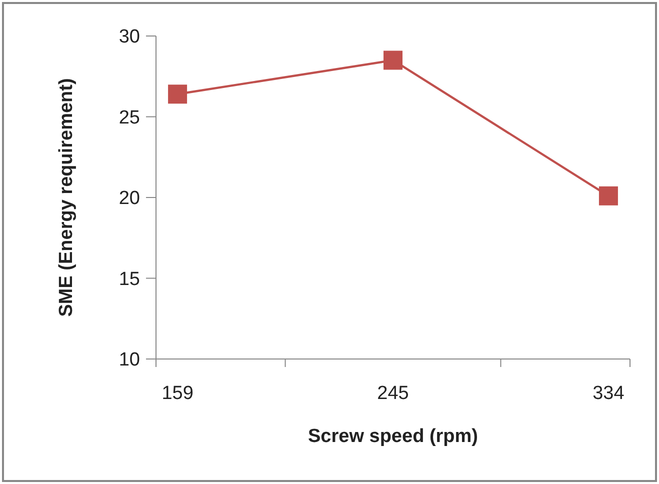 The height and width of the screenshot is (484, 659). I want to click on x-axis-title: Screw speed (rpm), so click(393, 436).